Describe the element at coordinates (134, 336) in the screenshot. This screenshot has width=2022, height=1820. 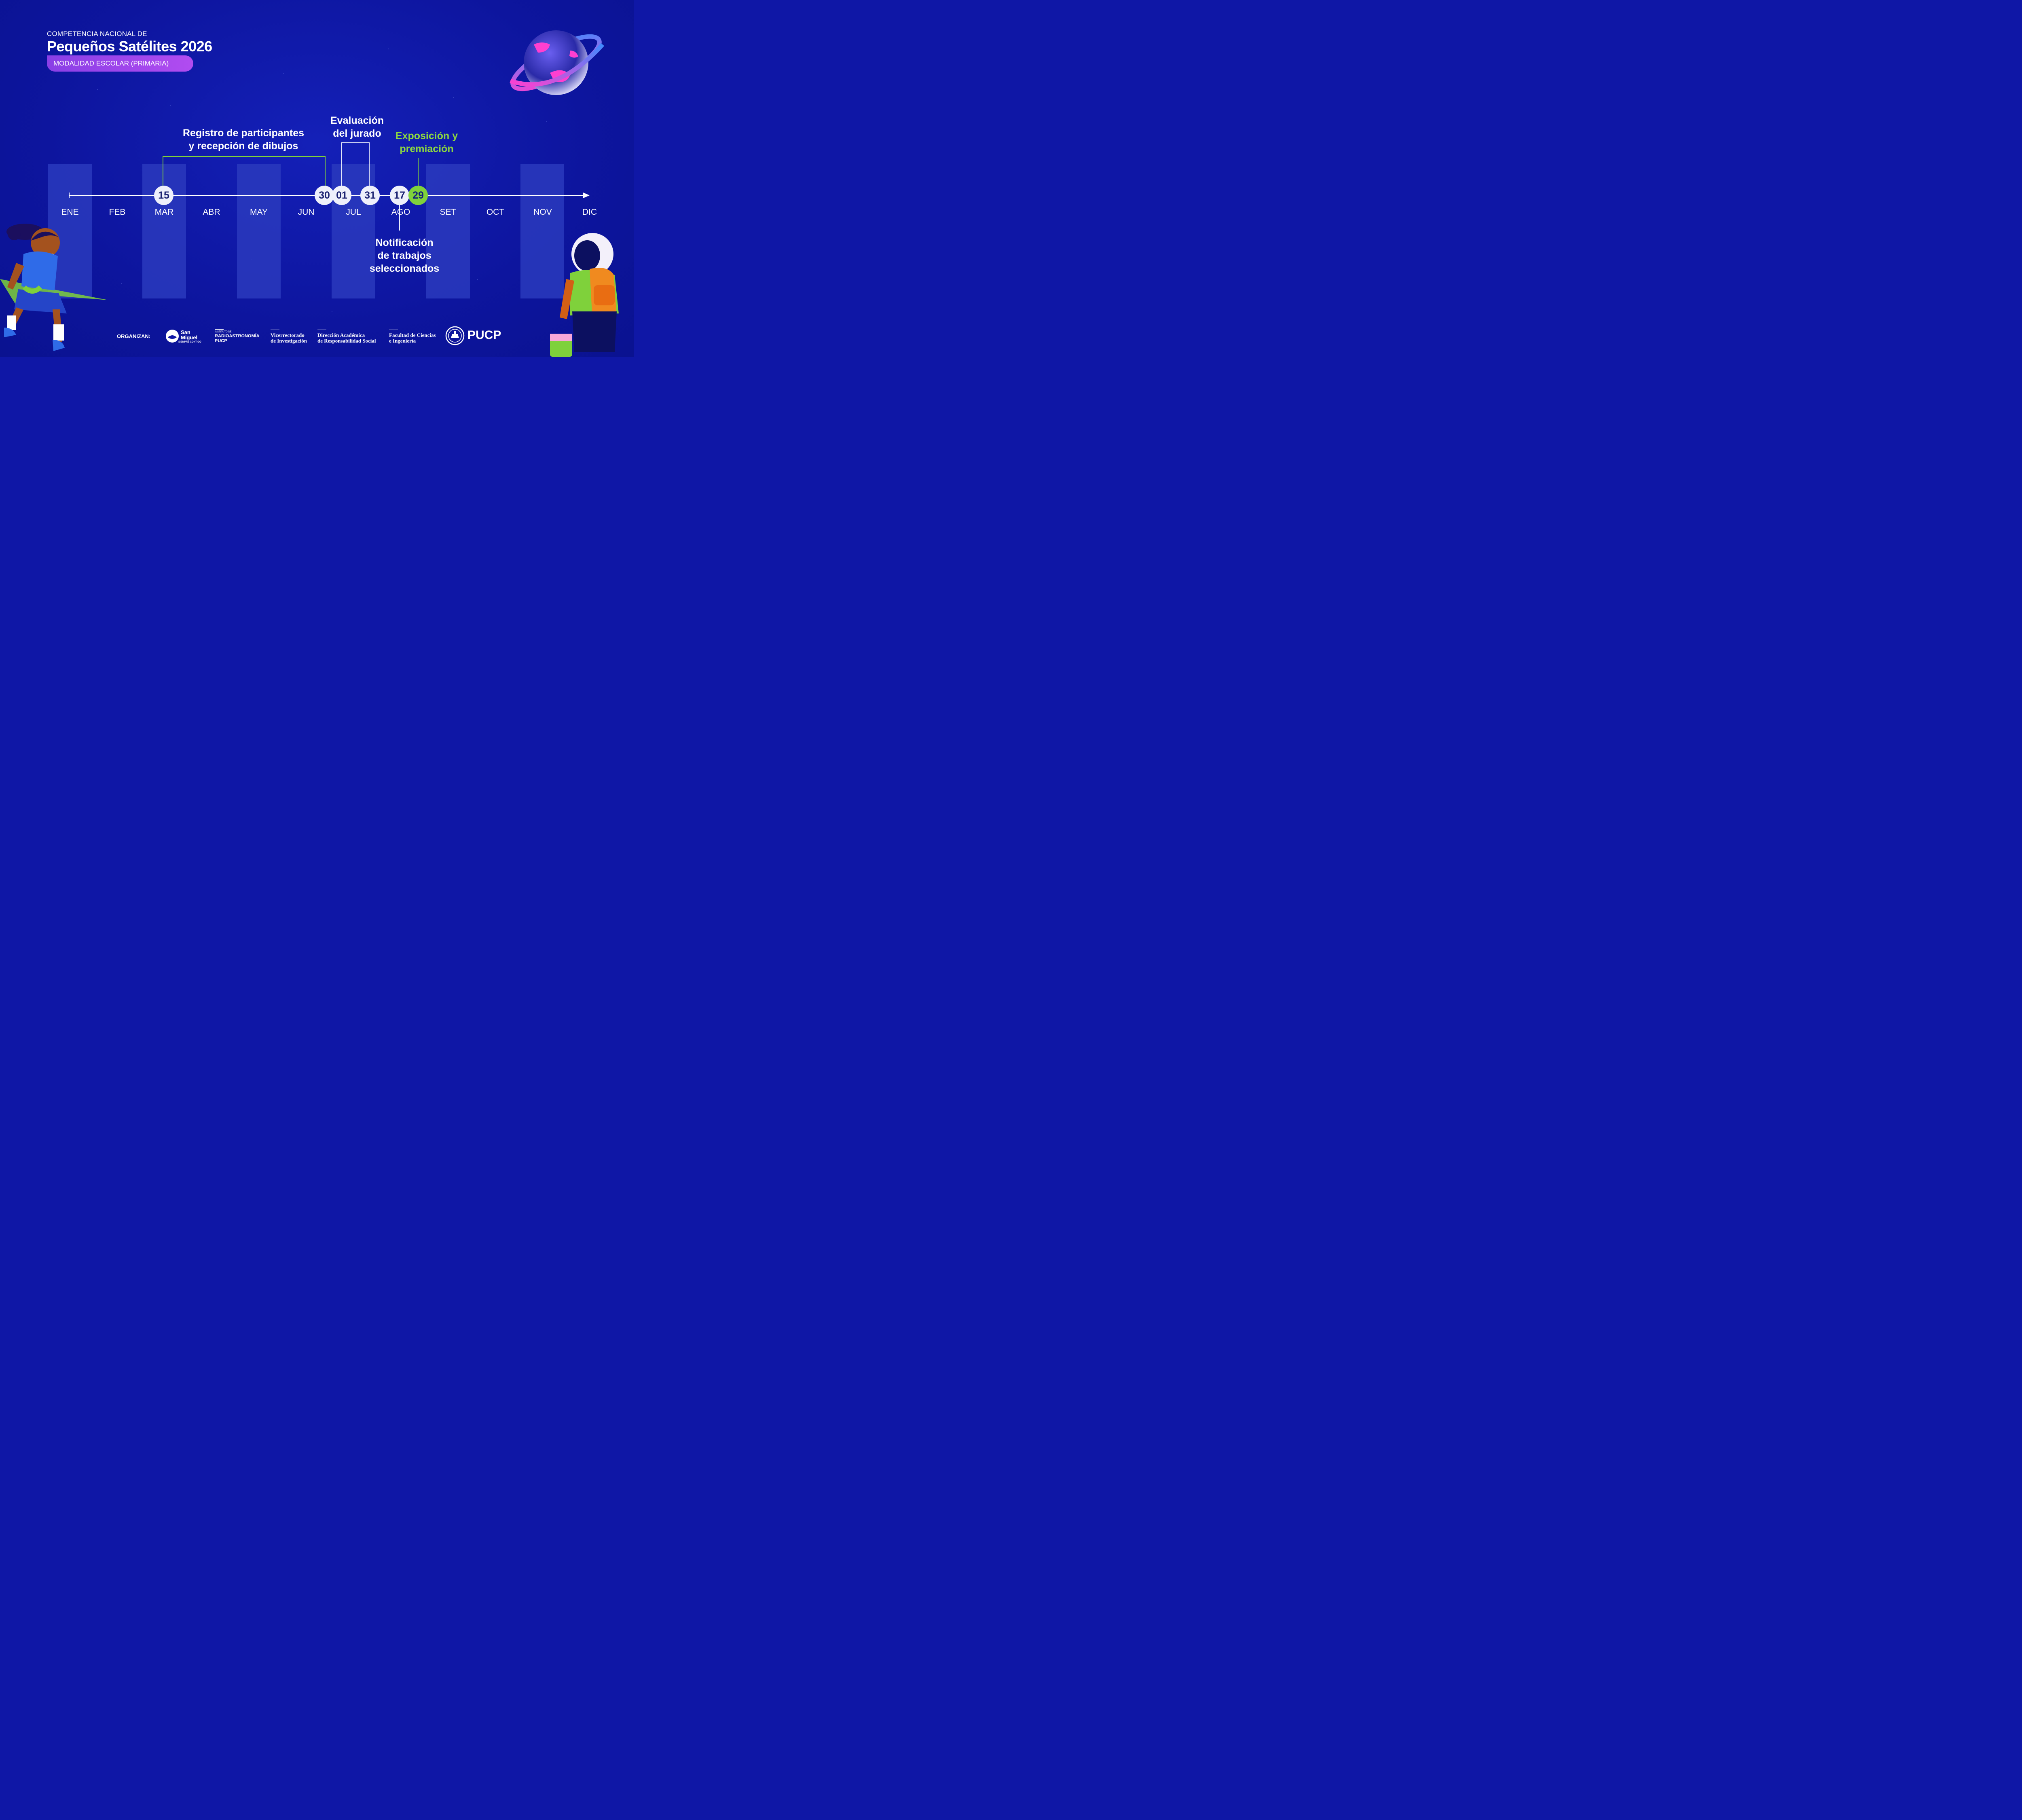
I see `organizers-label: ORGANIZAN:` at that location.